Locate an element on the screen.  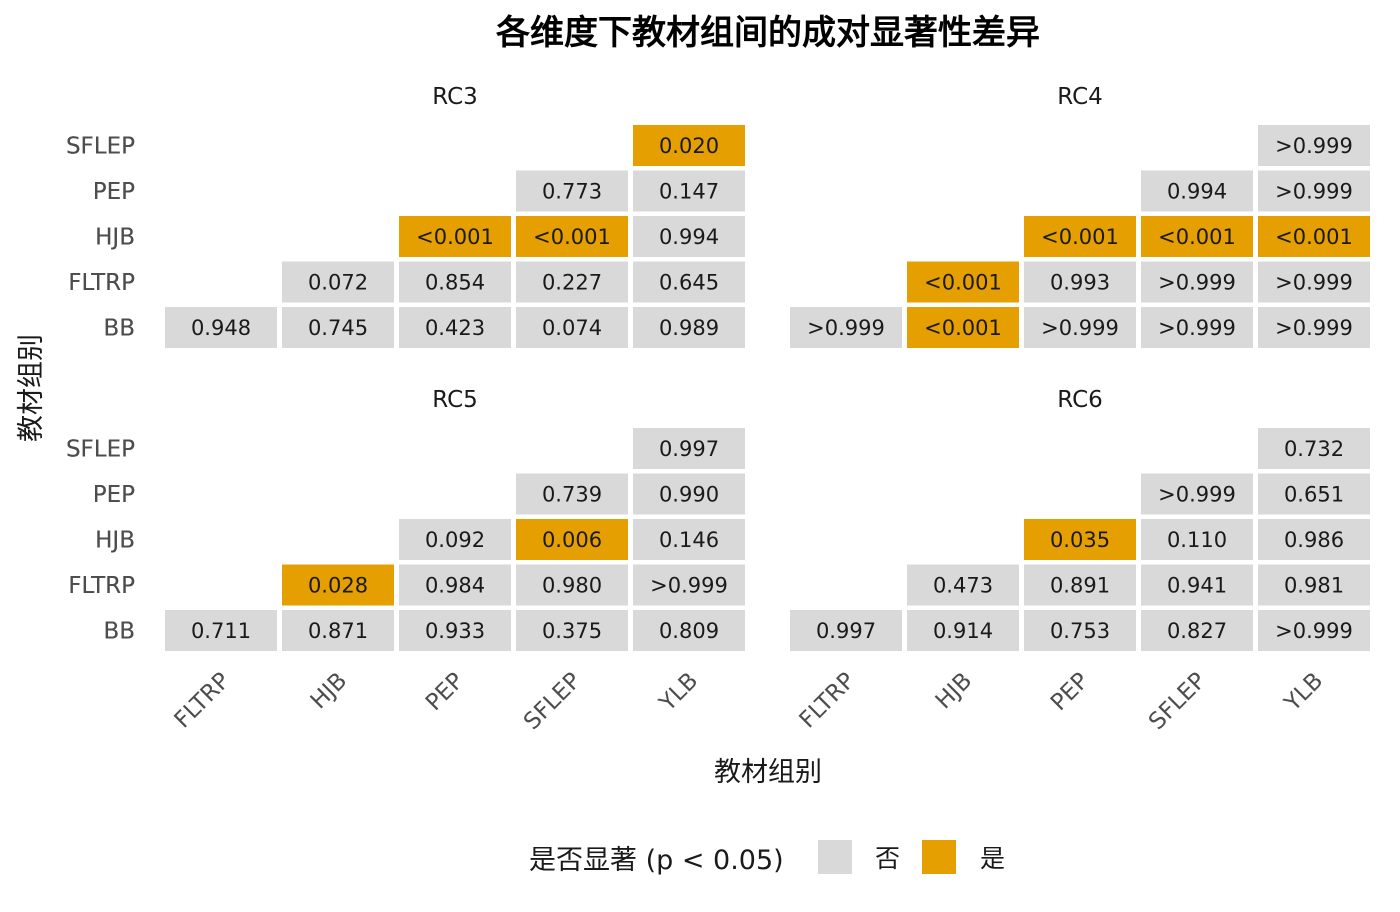
x-tick-label: FLTRP is located at coordinates (203, 701).